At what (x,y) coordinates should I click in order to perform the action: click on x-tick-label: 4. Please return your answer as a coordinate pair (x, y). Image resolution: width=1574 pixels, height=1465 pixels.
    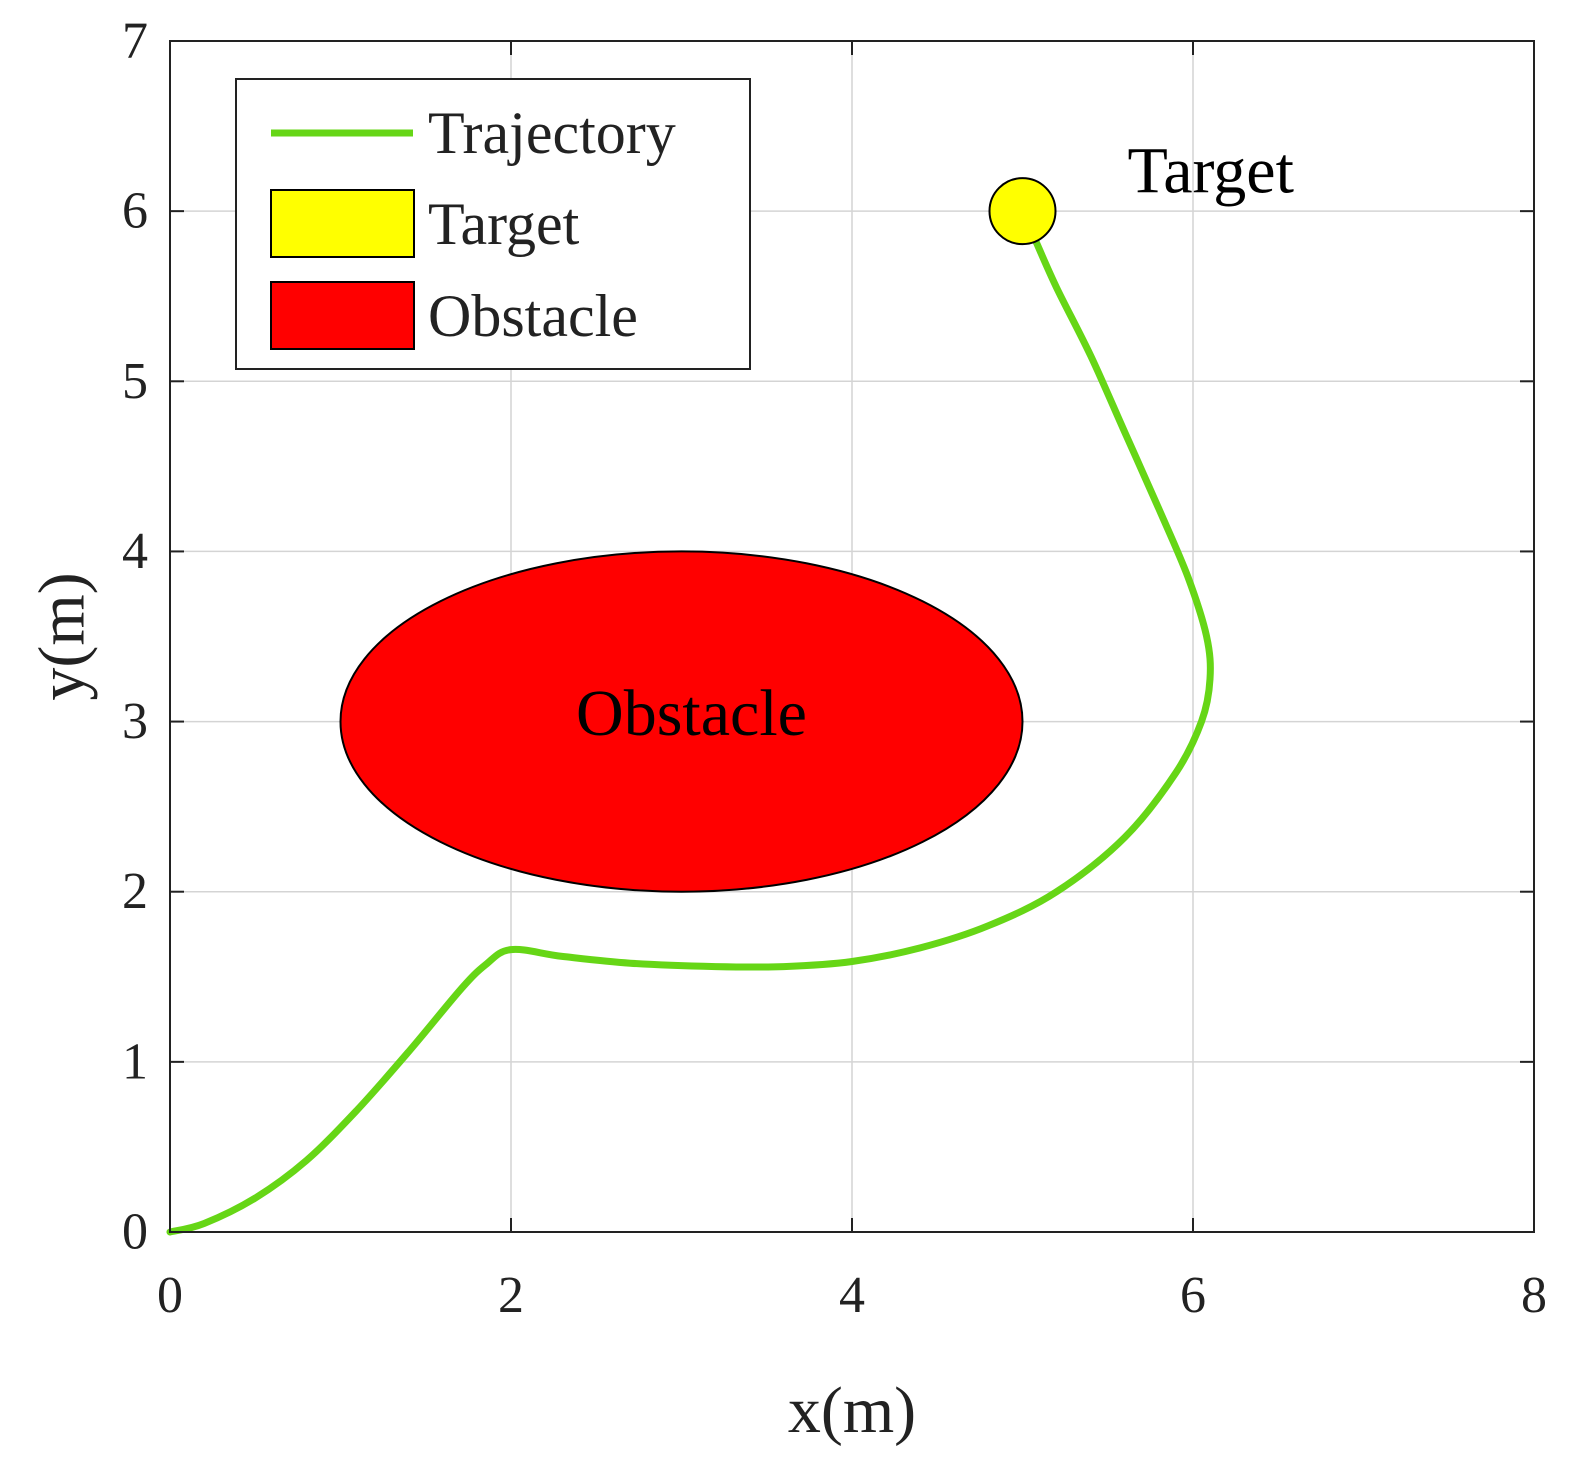
    Looking at the image, I should click on (852, 1295).